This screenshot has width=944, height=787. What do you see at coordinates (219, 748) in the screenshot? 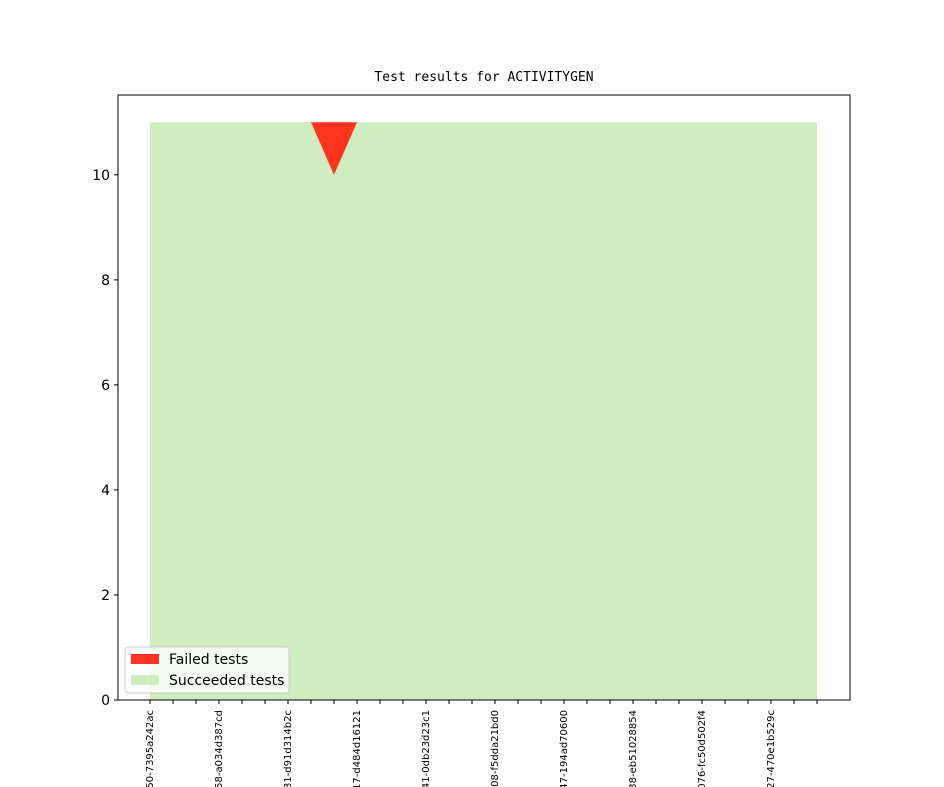
I see `x-tick-label: 58-a034d387cd` at bounding box center [219, 748].